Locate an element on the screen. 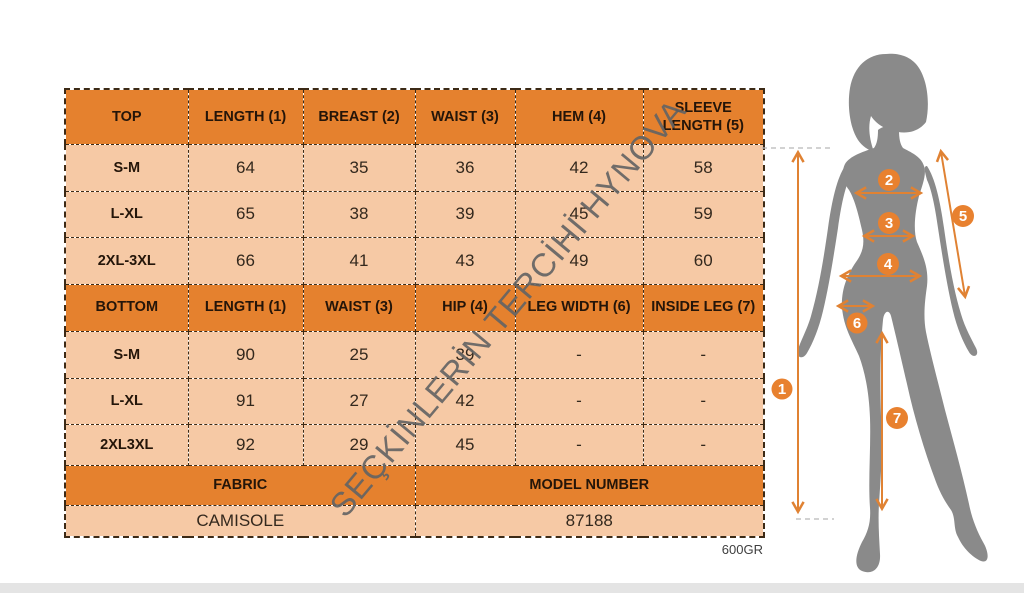 The height and width of the screenshot is (593, 1024). measurement-value: 65 is located at coordinates (245, 214).